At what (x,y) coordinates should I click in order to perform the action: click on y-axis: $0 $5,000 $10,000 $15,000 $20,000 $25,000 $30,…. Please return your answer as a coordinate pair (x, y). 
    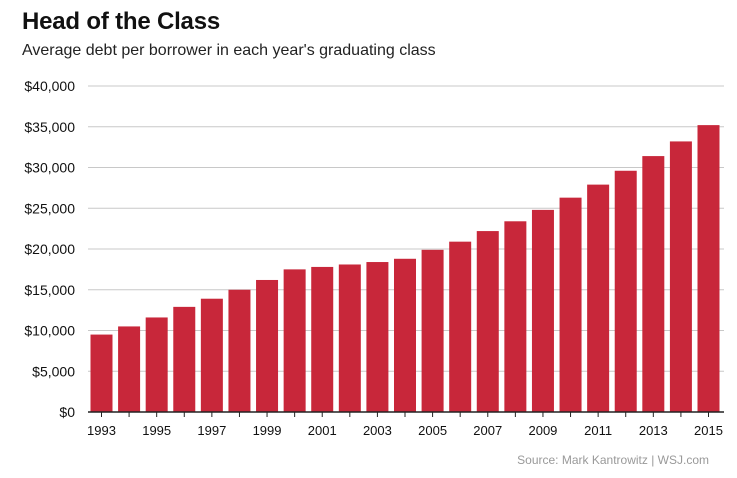
    Looking at the image, I should click on (49, 249).